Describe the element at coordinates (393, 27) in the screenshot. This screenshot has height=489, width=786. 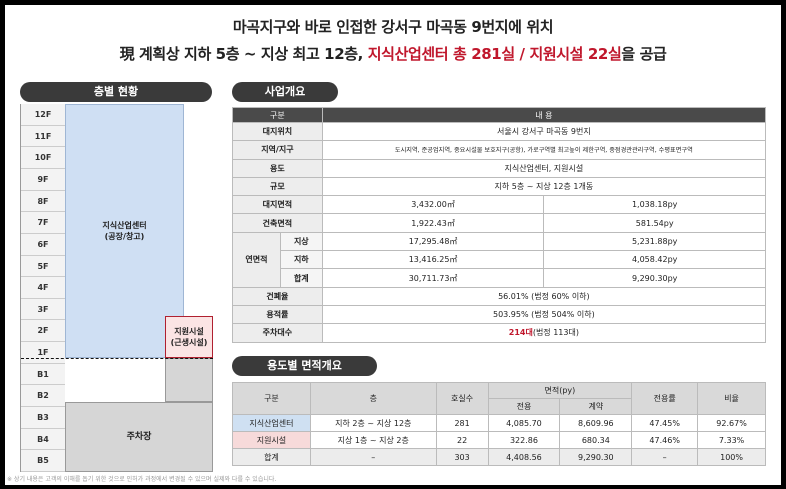
I see `headline-line1: 마곡지구와 바로 인접한 강서구 마곡동 9번지에 위치` at that location.